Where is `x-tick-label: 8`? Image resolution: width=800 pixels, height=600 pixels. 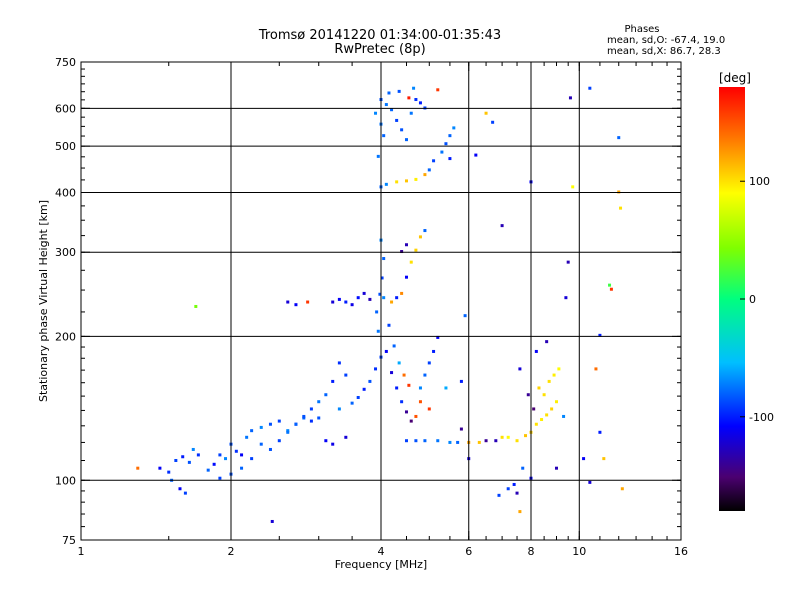
x-tick-label: 8 is located at coordinates (531, 551).